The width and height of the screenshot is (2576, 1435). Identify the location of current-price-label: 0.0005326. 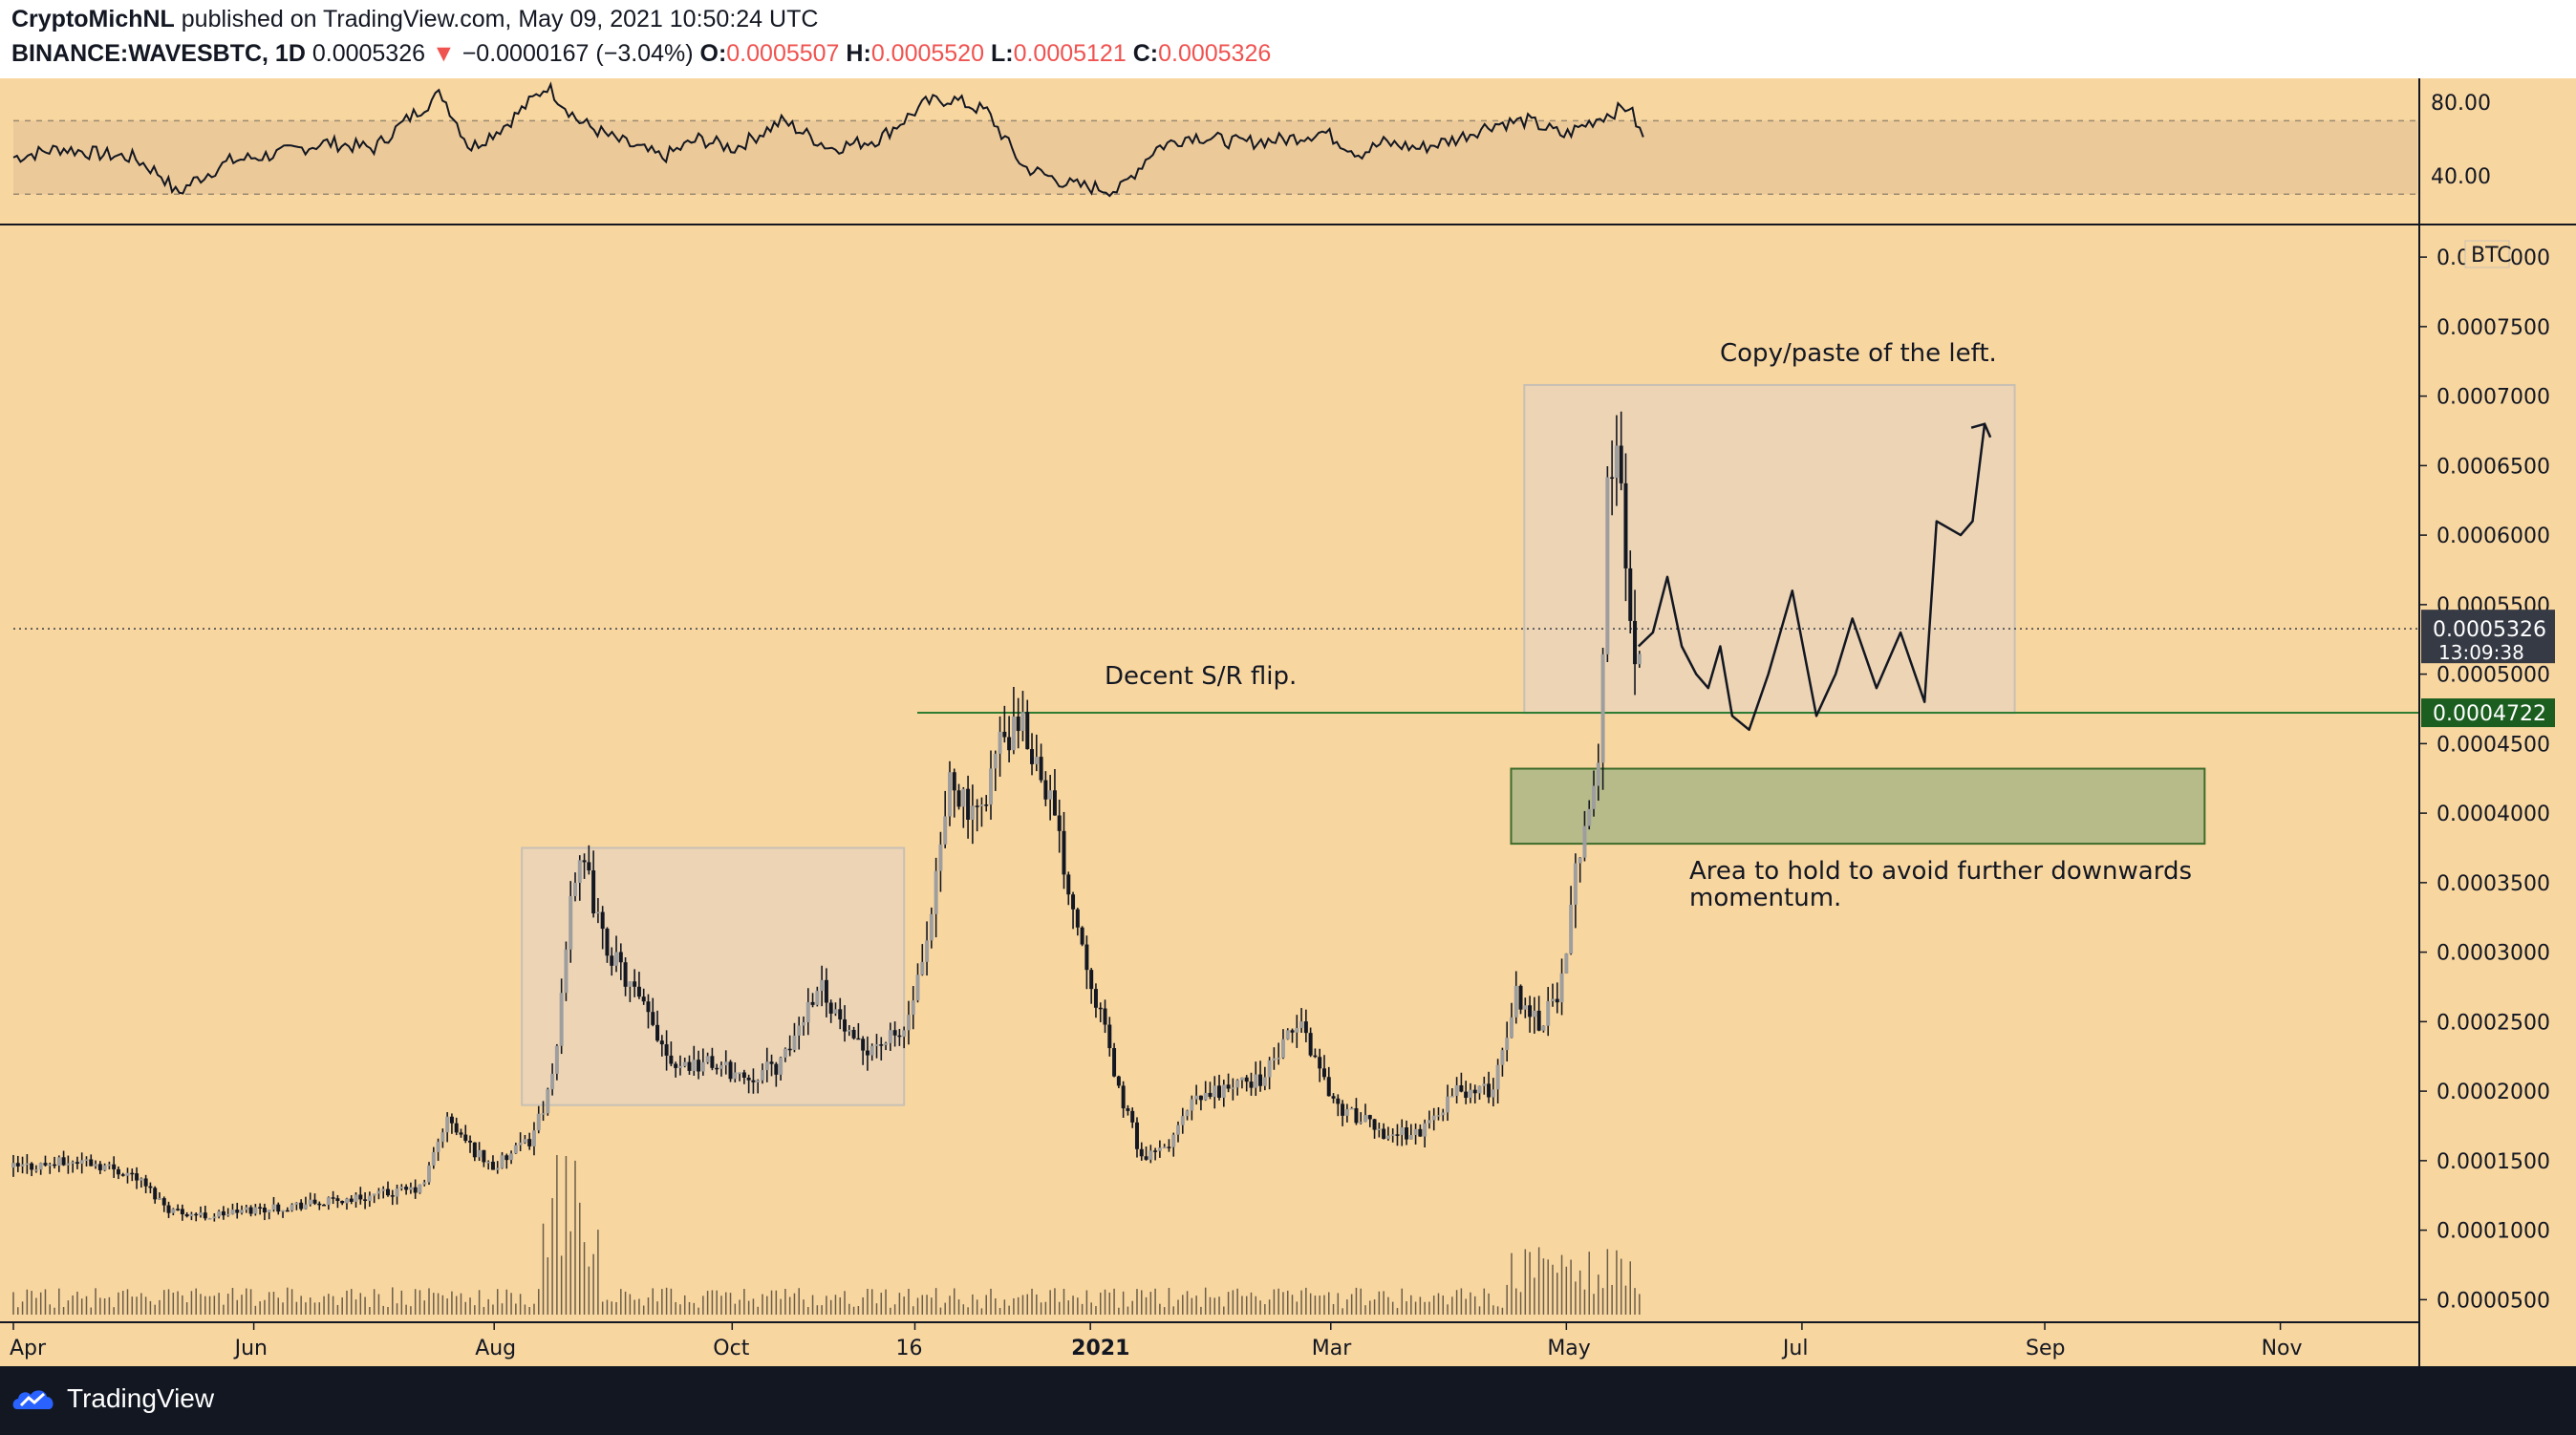
(2489, 630).